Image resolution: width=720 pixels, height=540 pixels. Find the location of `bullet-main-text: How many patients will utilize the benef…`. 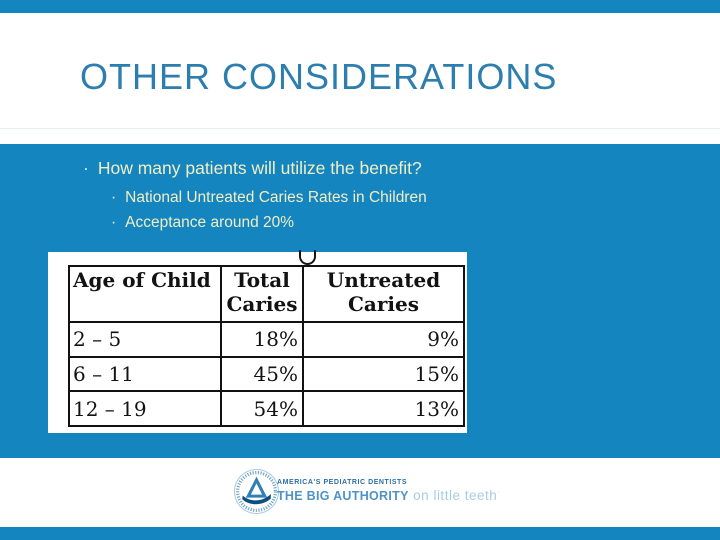

bullet-main-text: How many patients will utilize the benef… is located at coordinates (259, 168).